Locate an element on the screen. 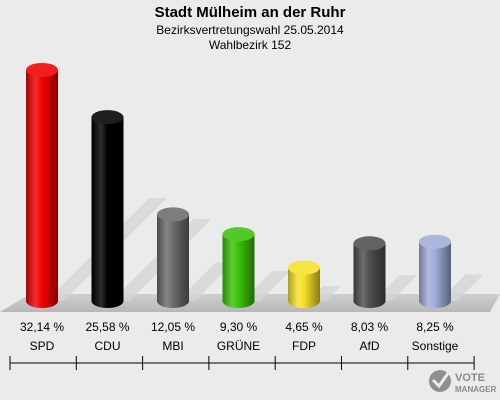 The width and height of the screenshot is (500, 400). bar-gr-ne is located at coordinates (238, 271).